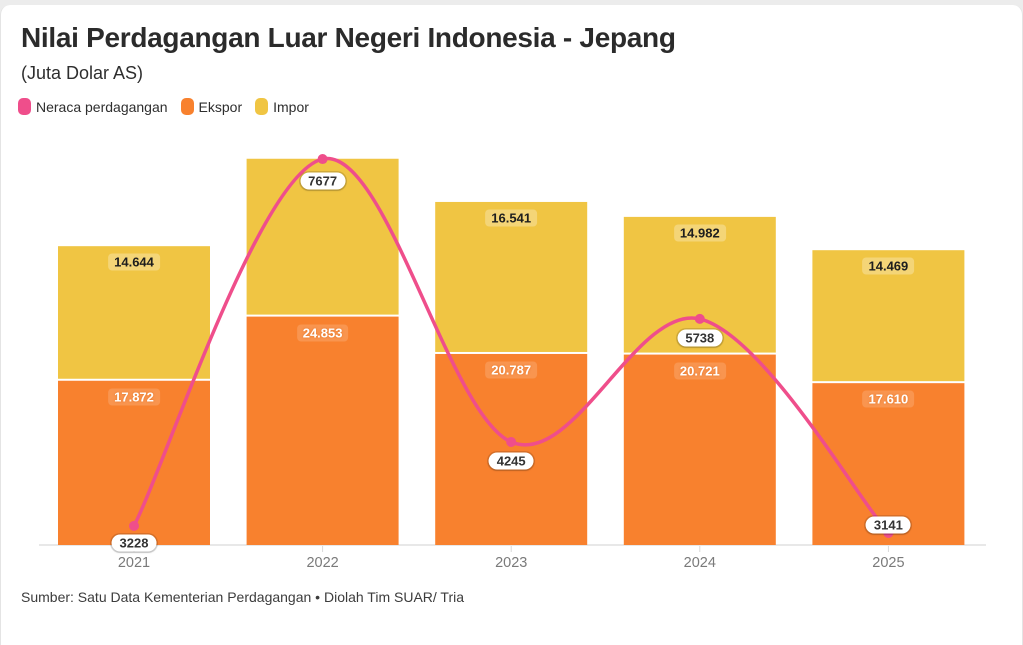 The image size is (1023, 645). Describe the element at coordinates (322, 236) in the screenshot. I see `bar-impor-2022` at that location.